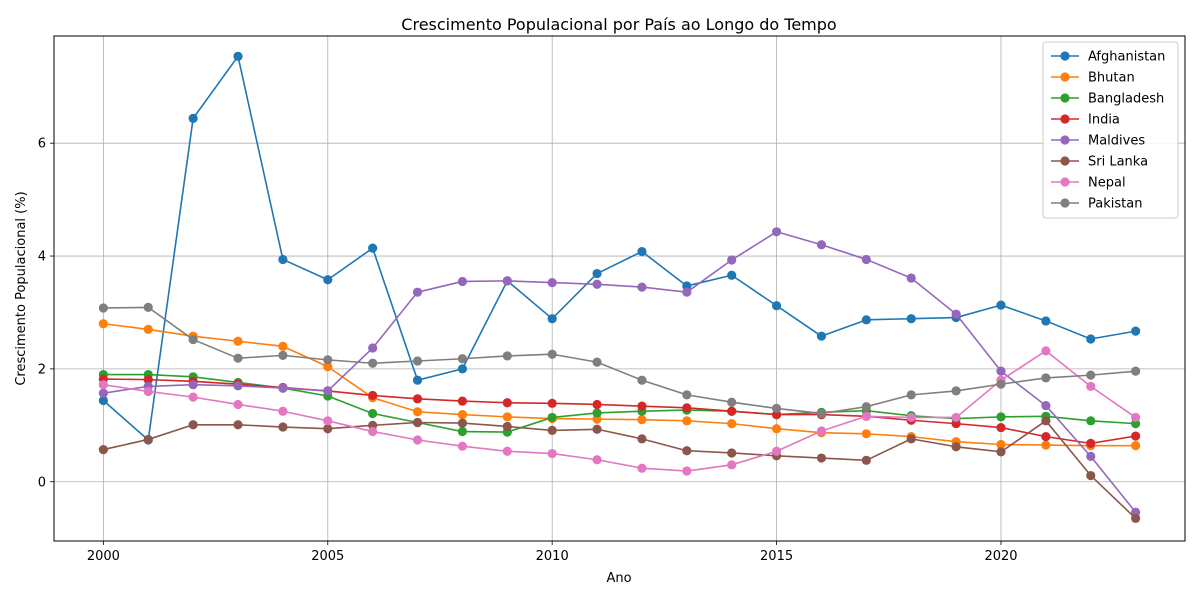 The height and width of the screenshot is (600, 1200). I want to click on x-tick-label: 2010, so click(552, 556).